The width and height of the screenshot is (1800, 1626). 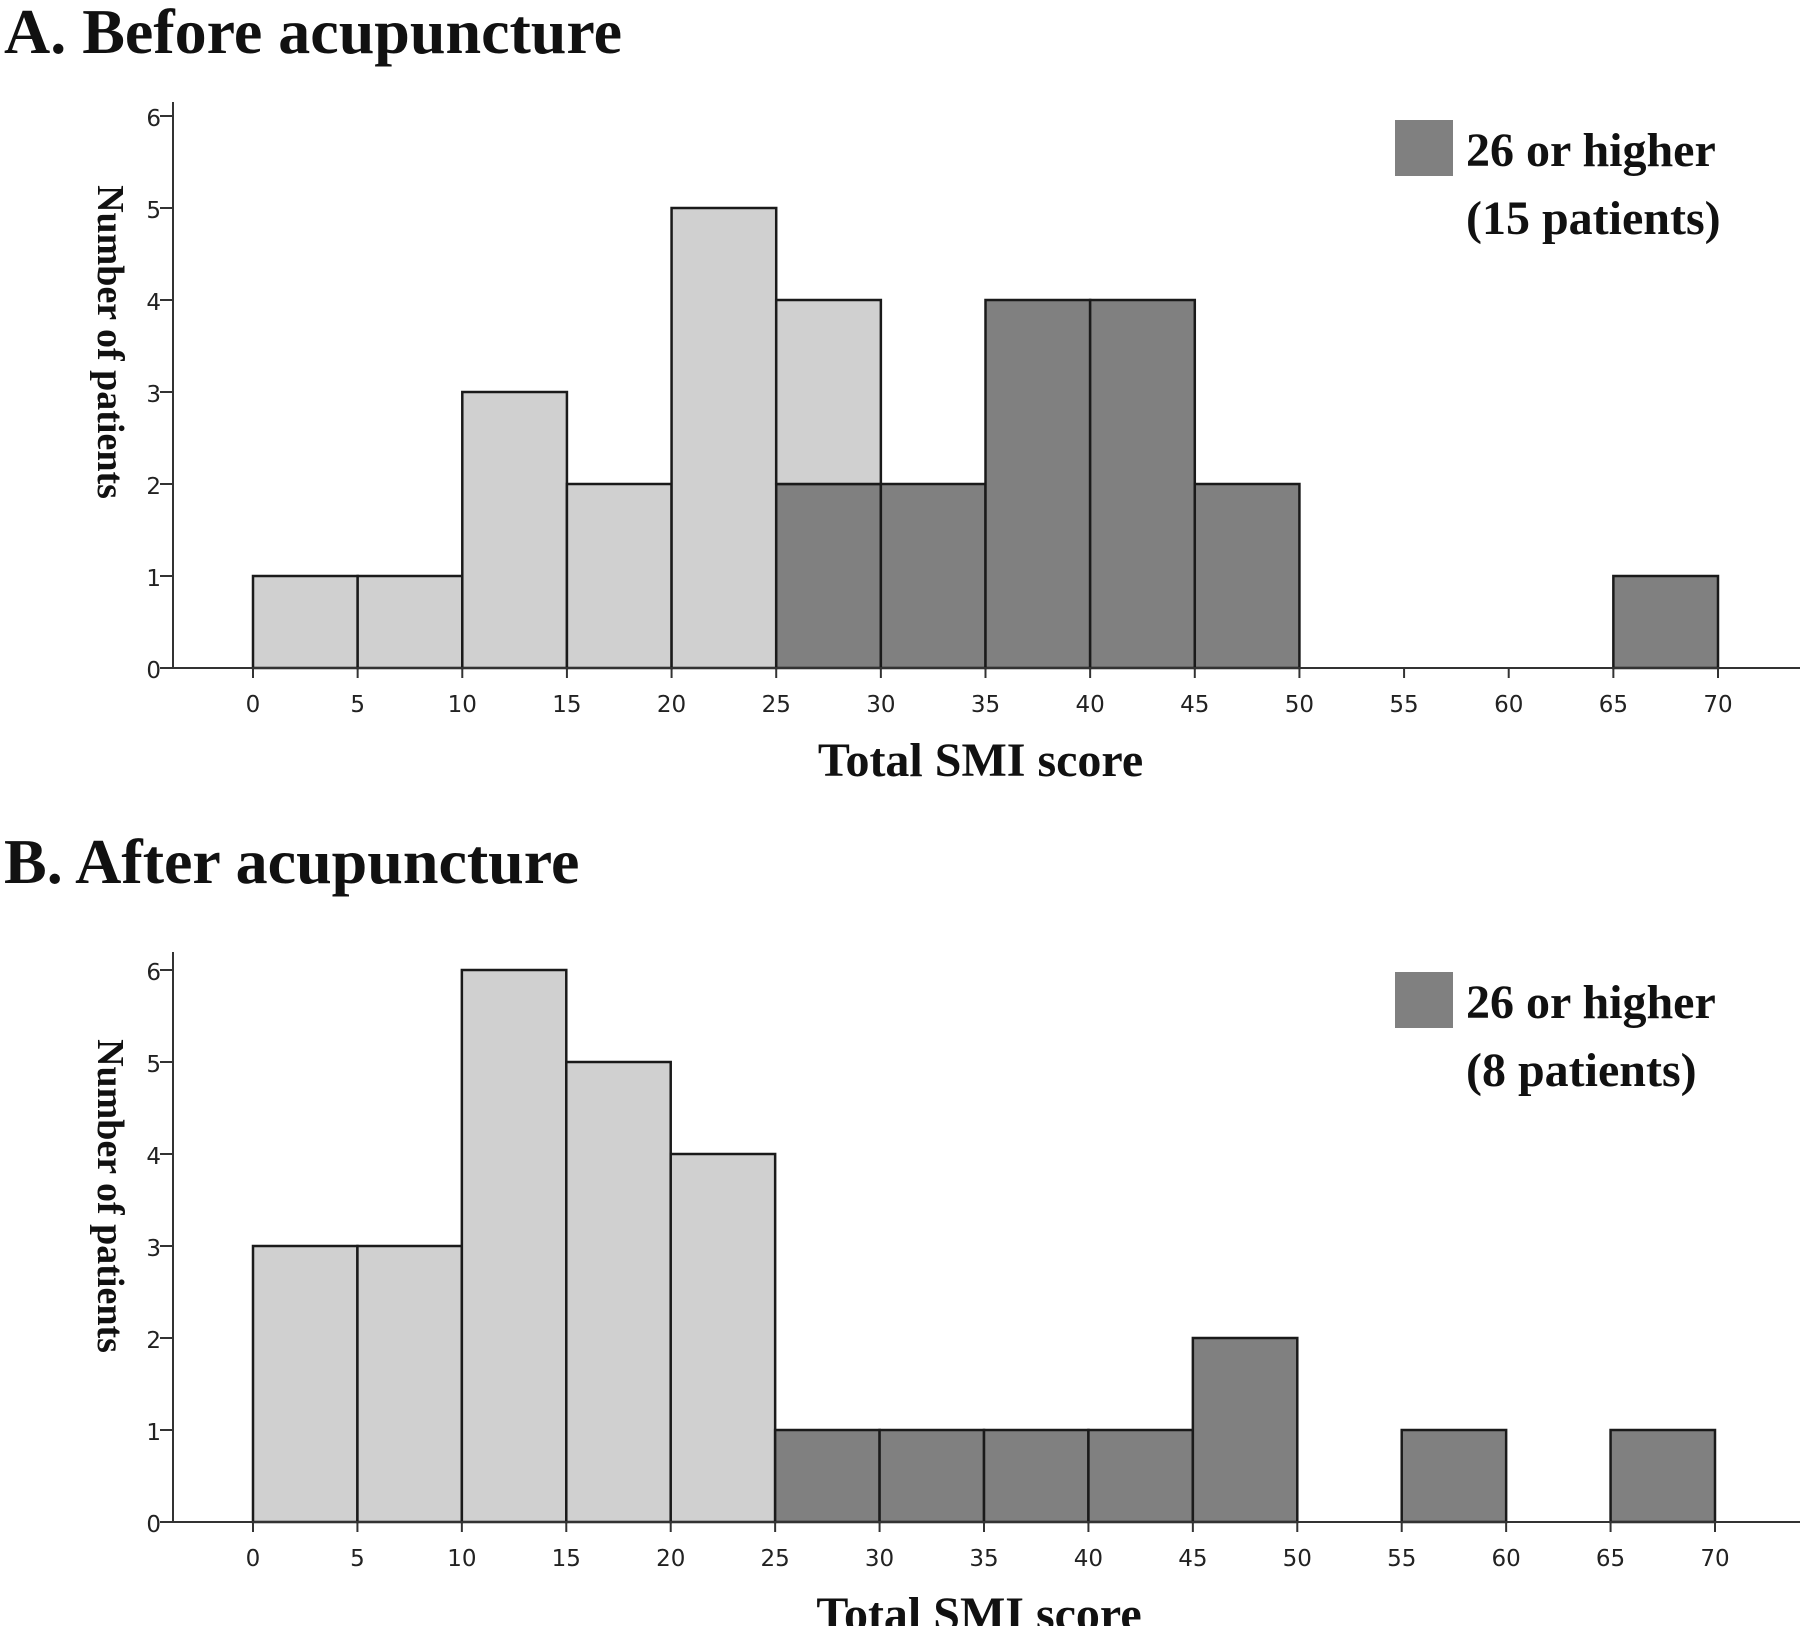 I want to click on chart-title: A. Before acupuncture, so click(x=313, y=33).